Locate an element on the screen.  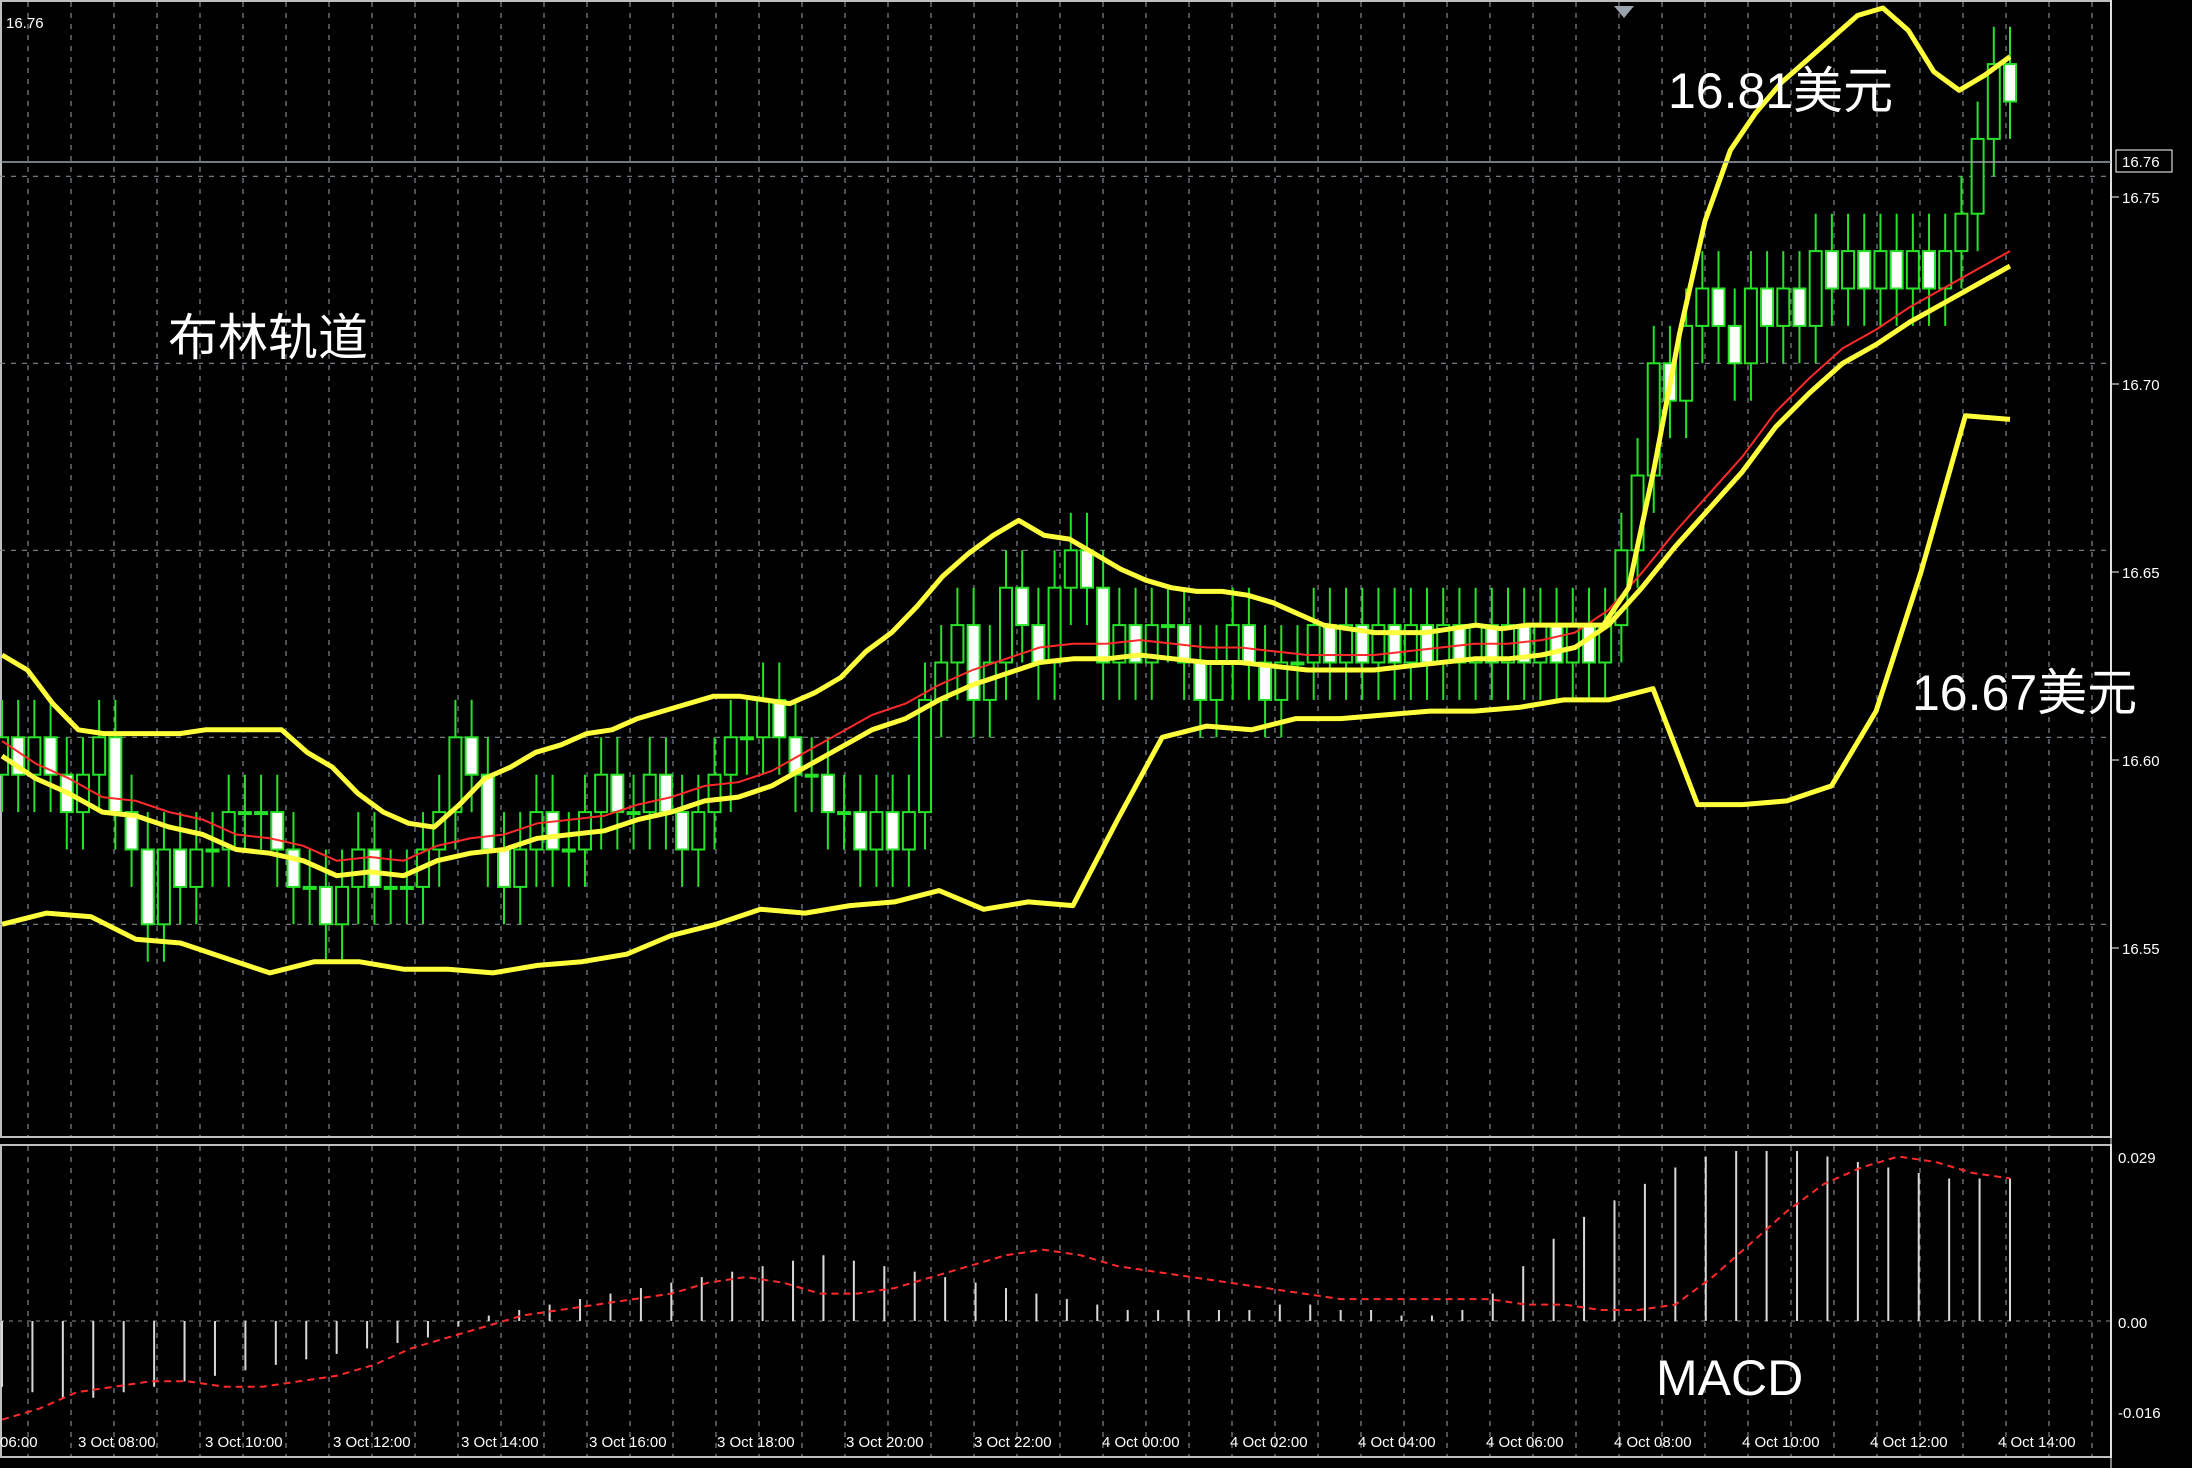
chart-shift-marker is located at coordinates (1624, 12).